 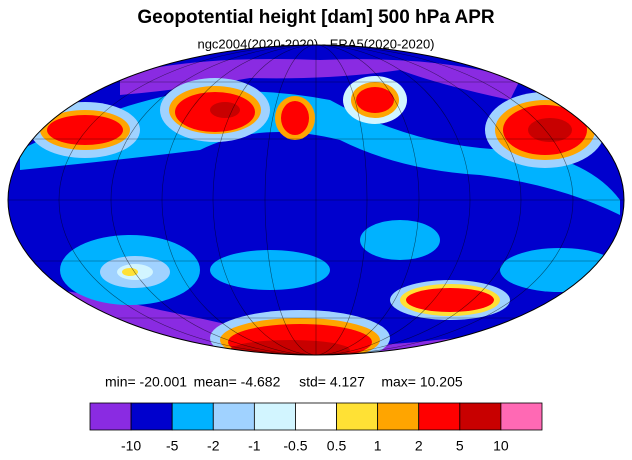 I want to click on colorbar: -10 -5 -2 -1 -0.5 0.5 1 2 5 10, so click(x=316, y=428).